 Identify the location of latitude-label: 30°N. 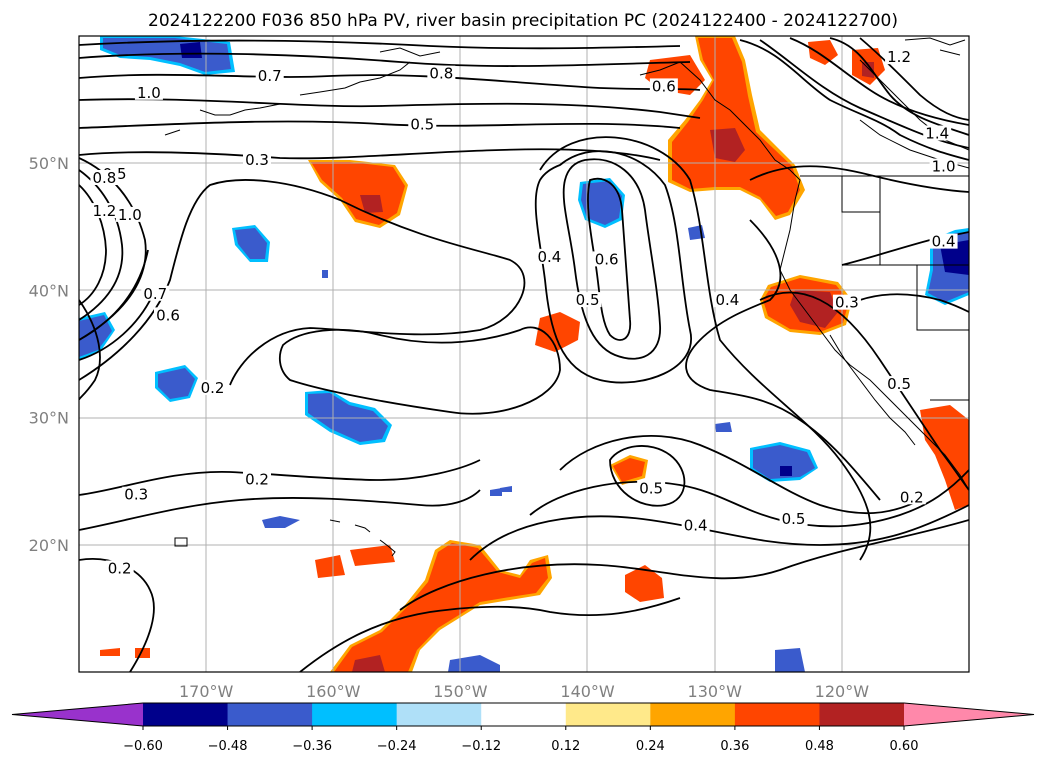
(49, 418).